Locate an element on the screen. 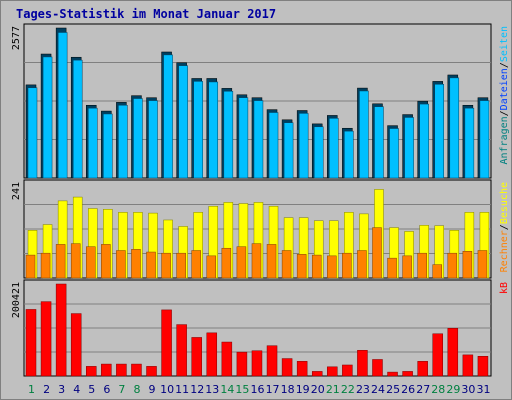  day-label: 19 is located at coordinates (303, 389).